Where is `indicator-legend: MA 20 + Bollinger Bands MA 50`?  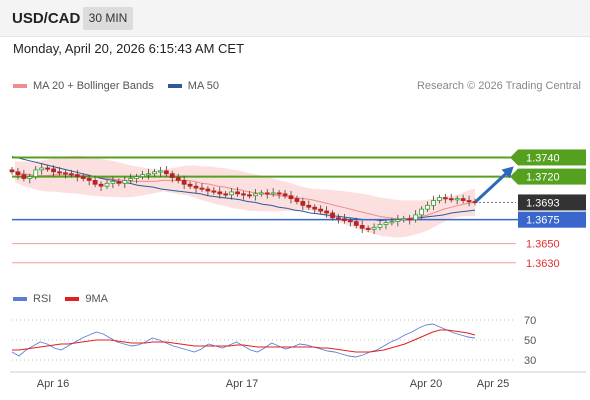 indicator-legend: MA 20 + Bollinger Bands MA 50 is located at coordinates (123, 86).